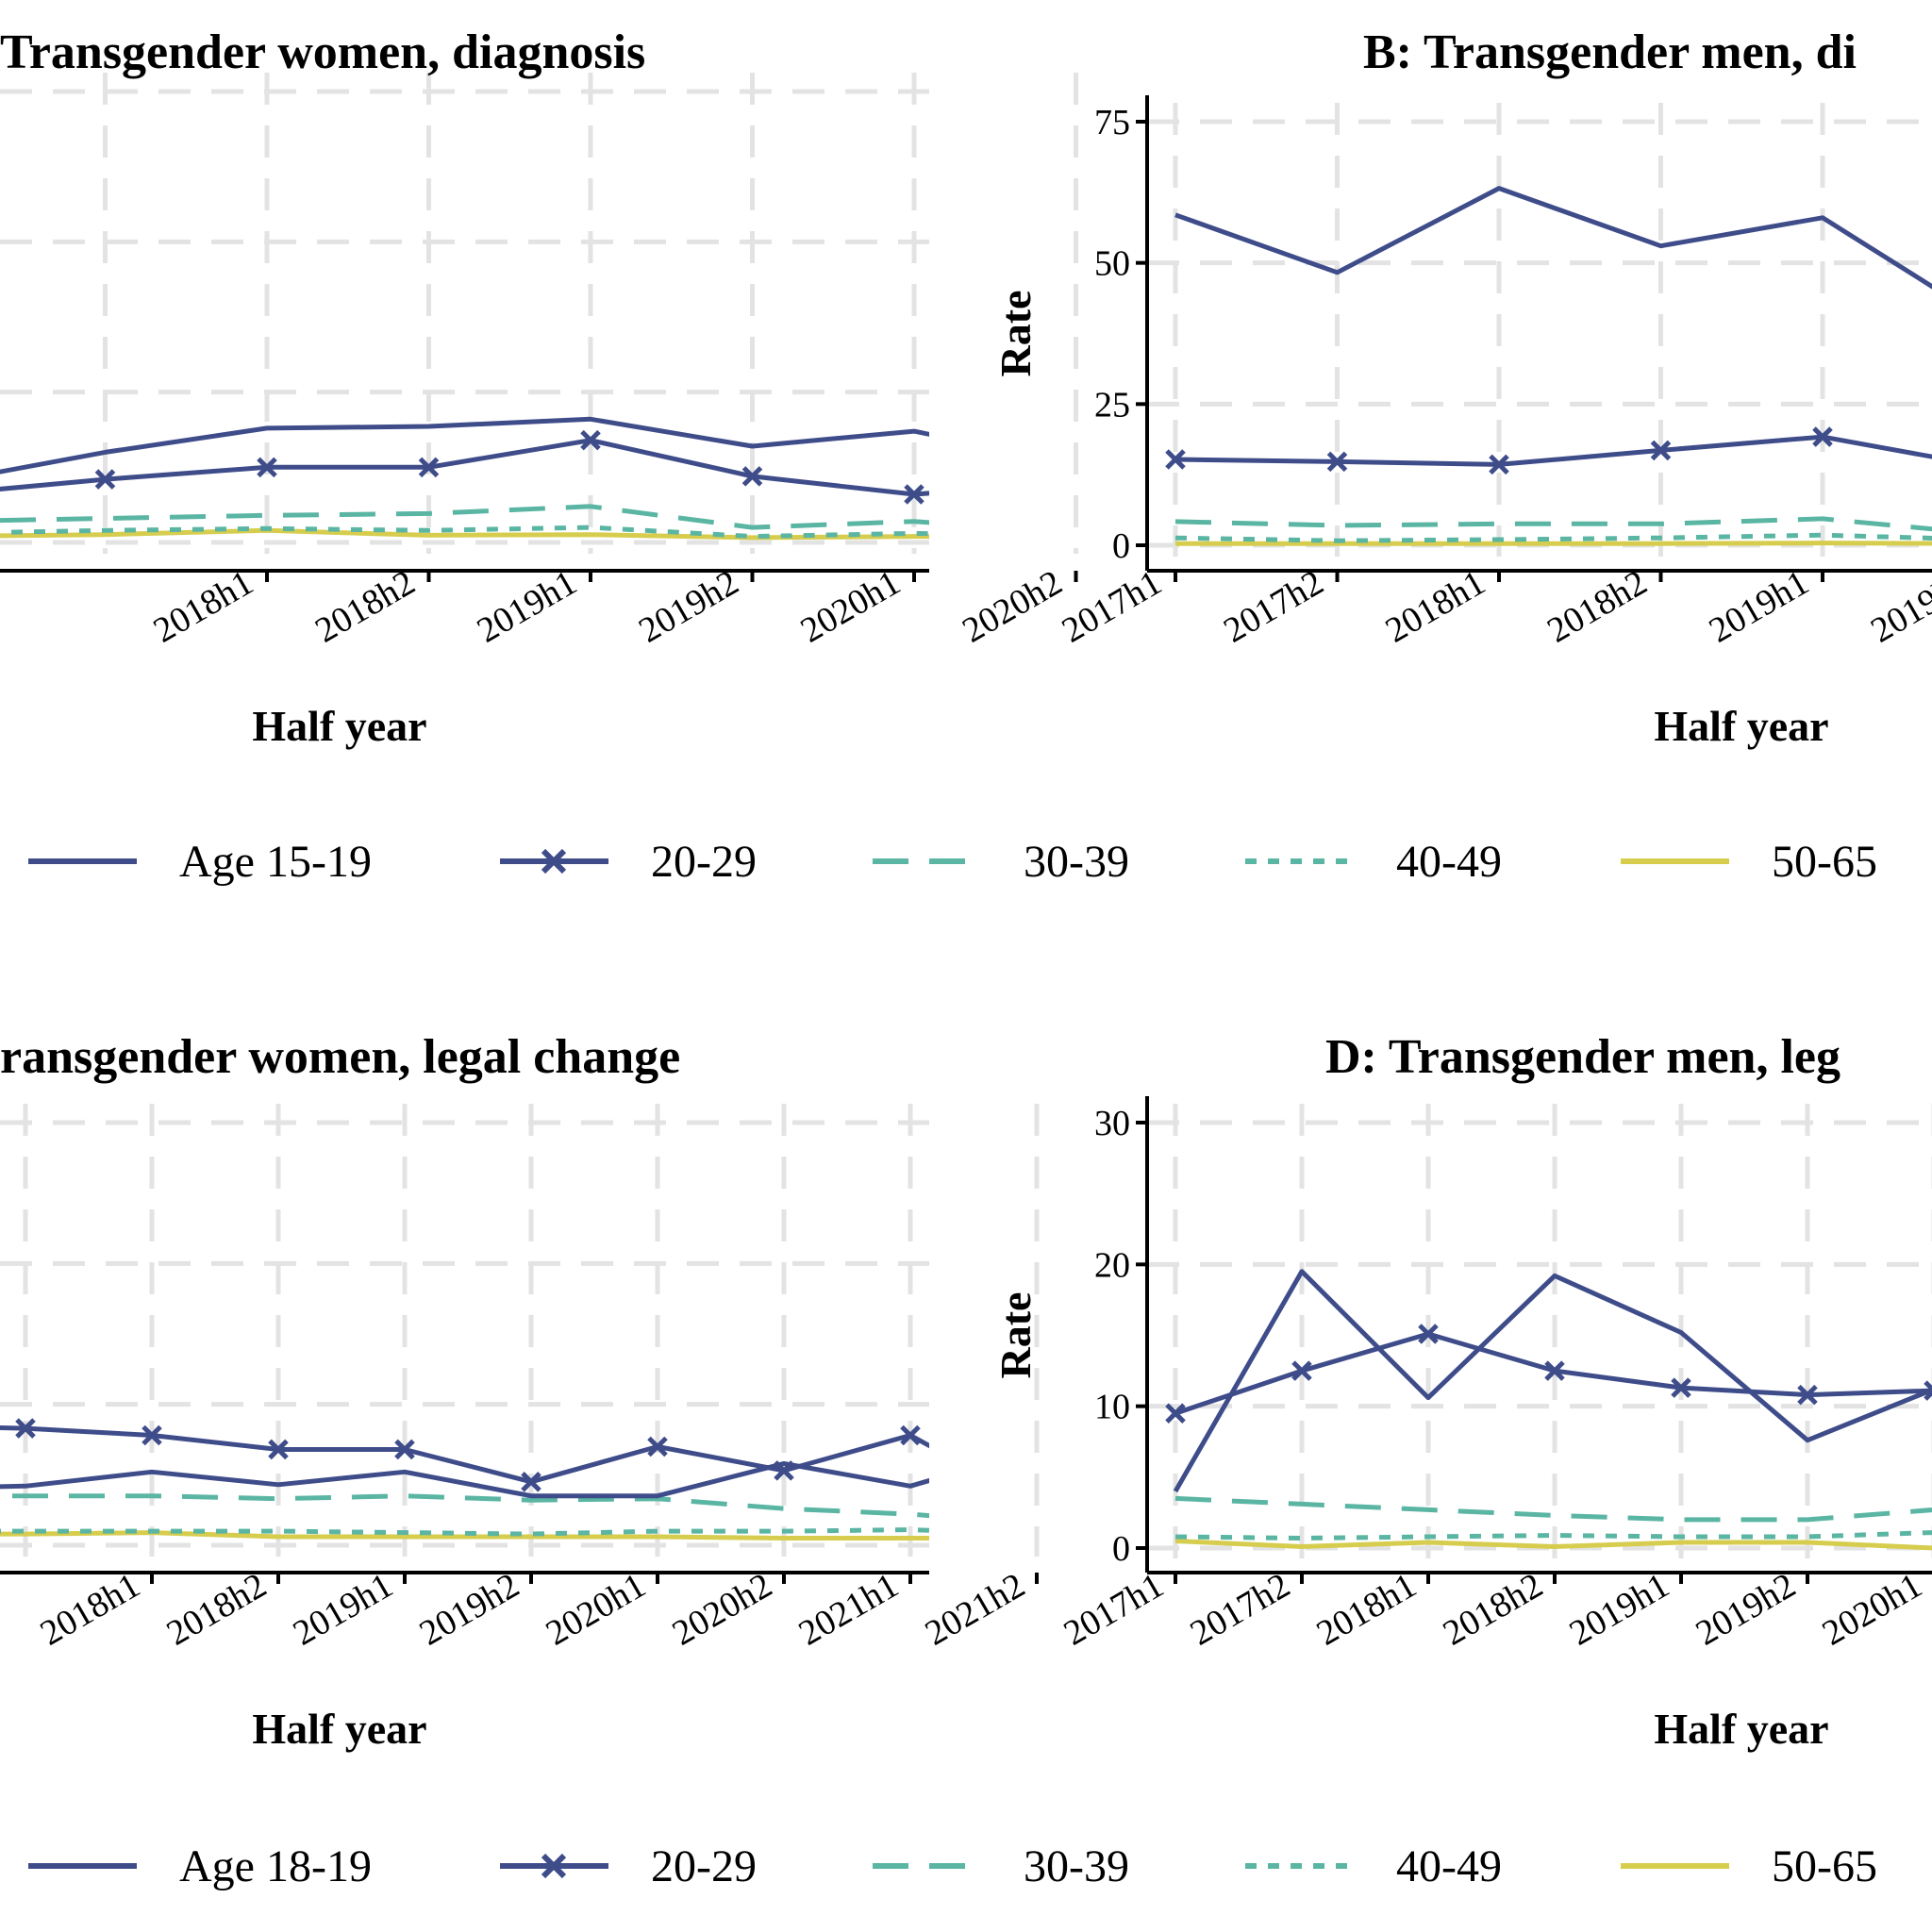 The width and height of the screenshot is (1932, 1932). I want to click on panel-title: D: Transgender men, leg, so click(1582, 1057).